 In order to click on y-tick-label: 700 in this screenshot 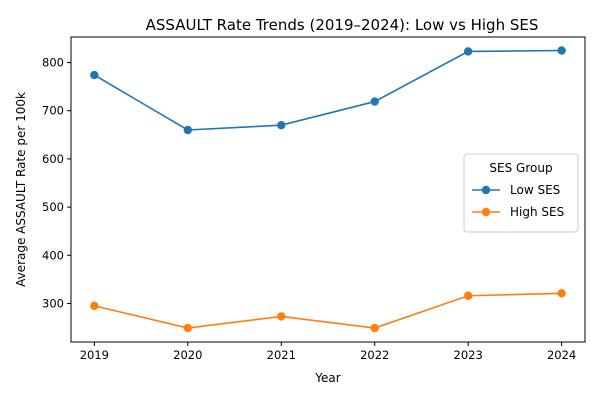, I will do `click(53, 111)`.